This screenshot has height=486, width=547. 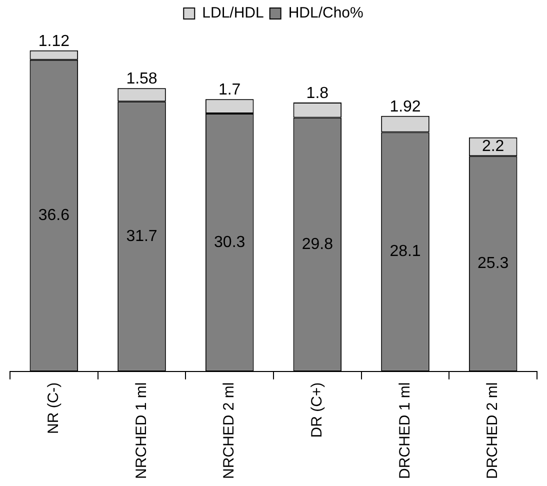 I want to click on data-label: 1.58, so click(x=142, y=79).